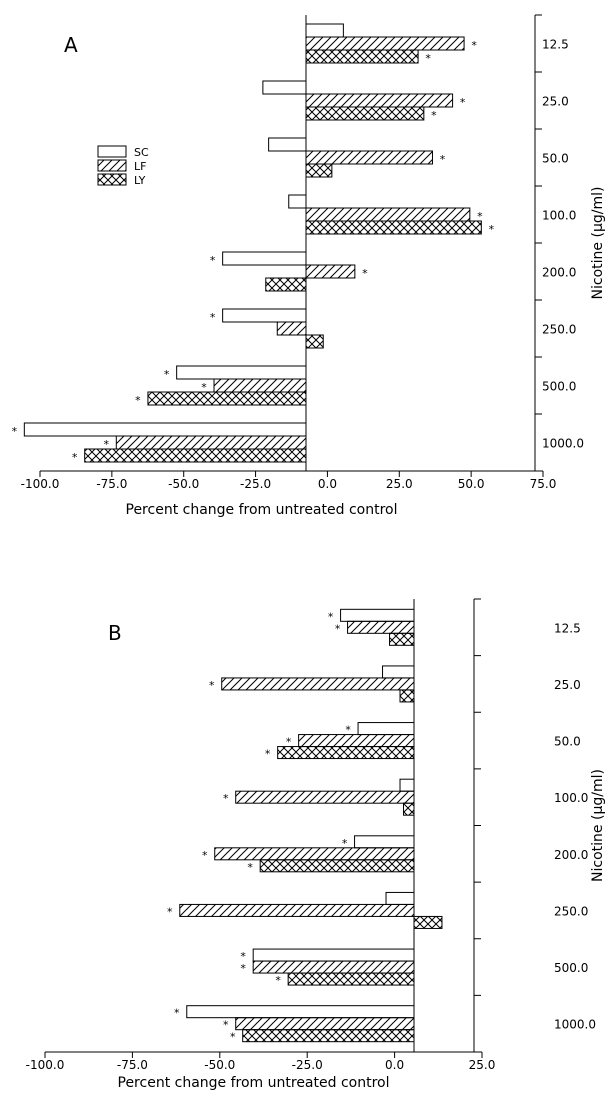  I want to click on category-label: 50.0, so click(567, 742).